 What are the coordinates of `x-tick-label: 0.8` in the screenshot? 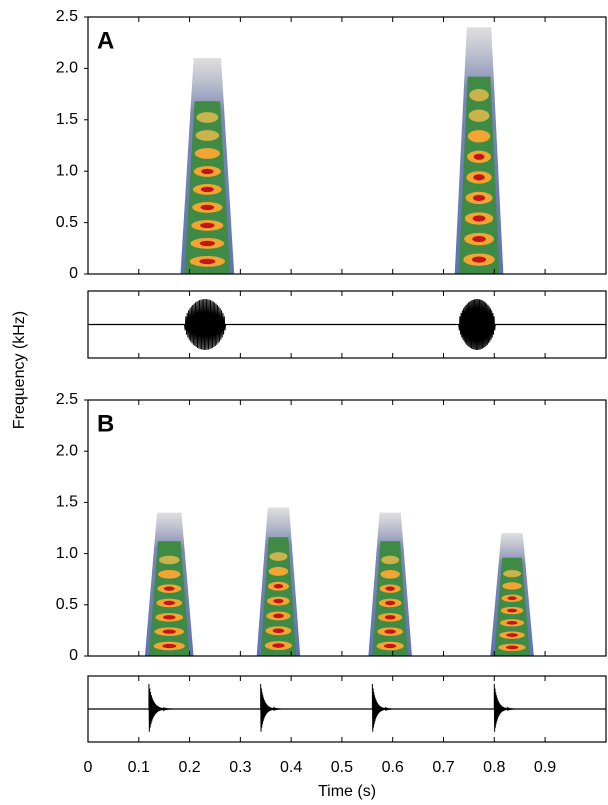 It's located at (494, 767).